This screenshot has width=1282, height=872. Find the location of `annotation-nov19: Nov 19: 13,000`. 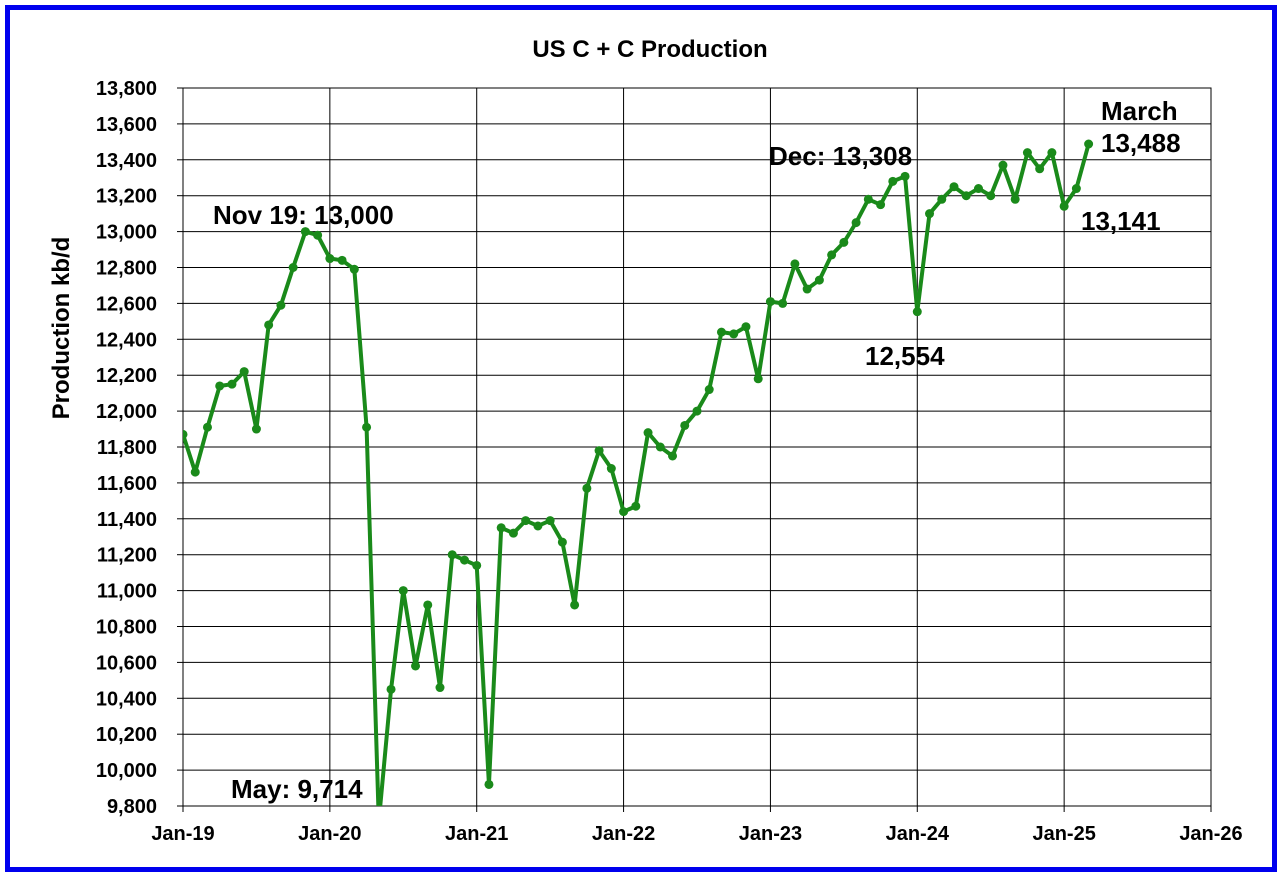

annotation-nov19: Nov 19: 13,000 is located at coordinates (303, 215).